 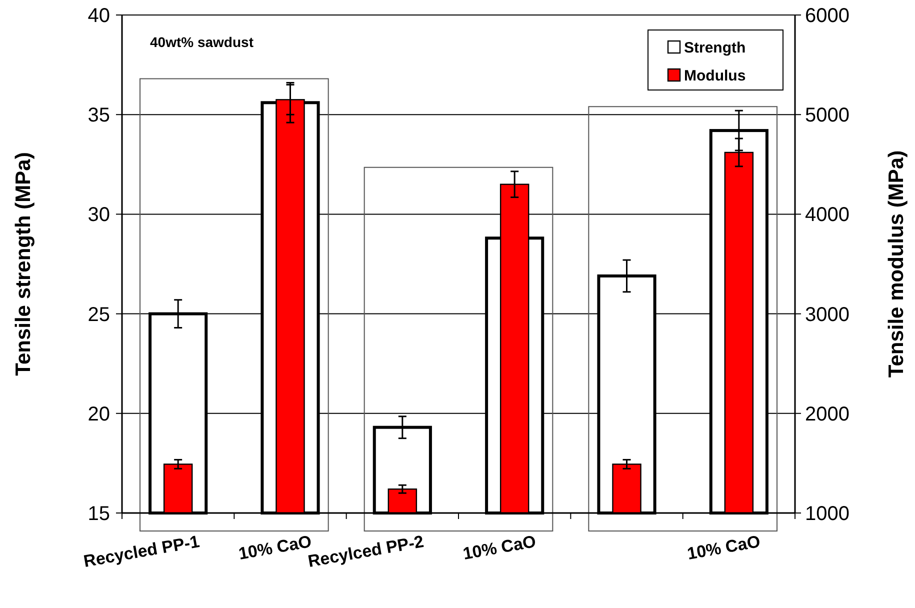 I want to click on y2-tick-label: 1000, so click(x=827, y=514).